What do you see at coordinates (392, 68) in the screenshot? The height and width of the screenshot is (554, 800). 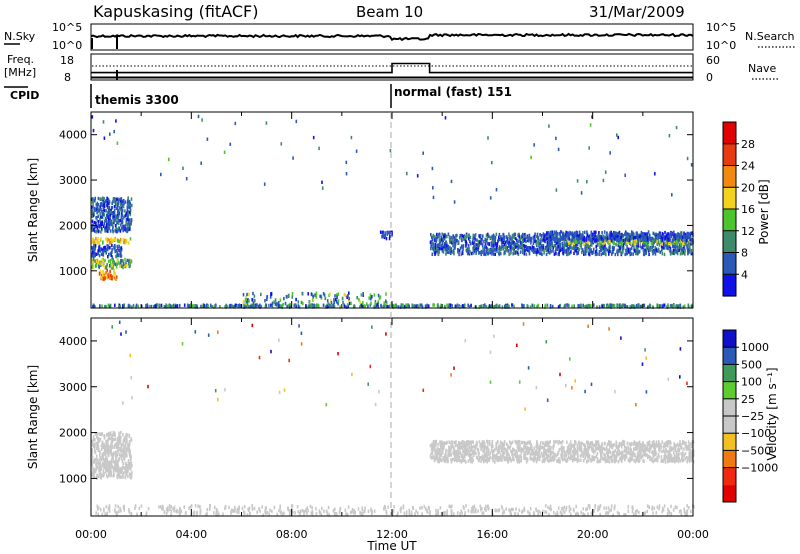 I see `nave-line` at bounding box center [392, 68].